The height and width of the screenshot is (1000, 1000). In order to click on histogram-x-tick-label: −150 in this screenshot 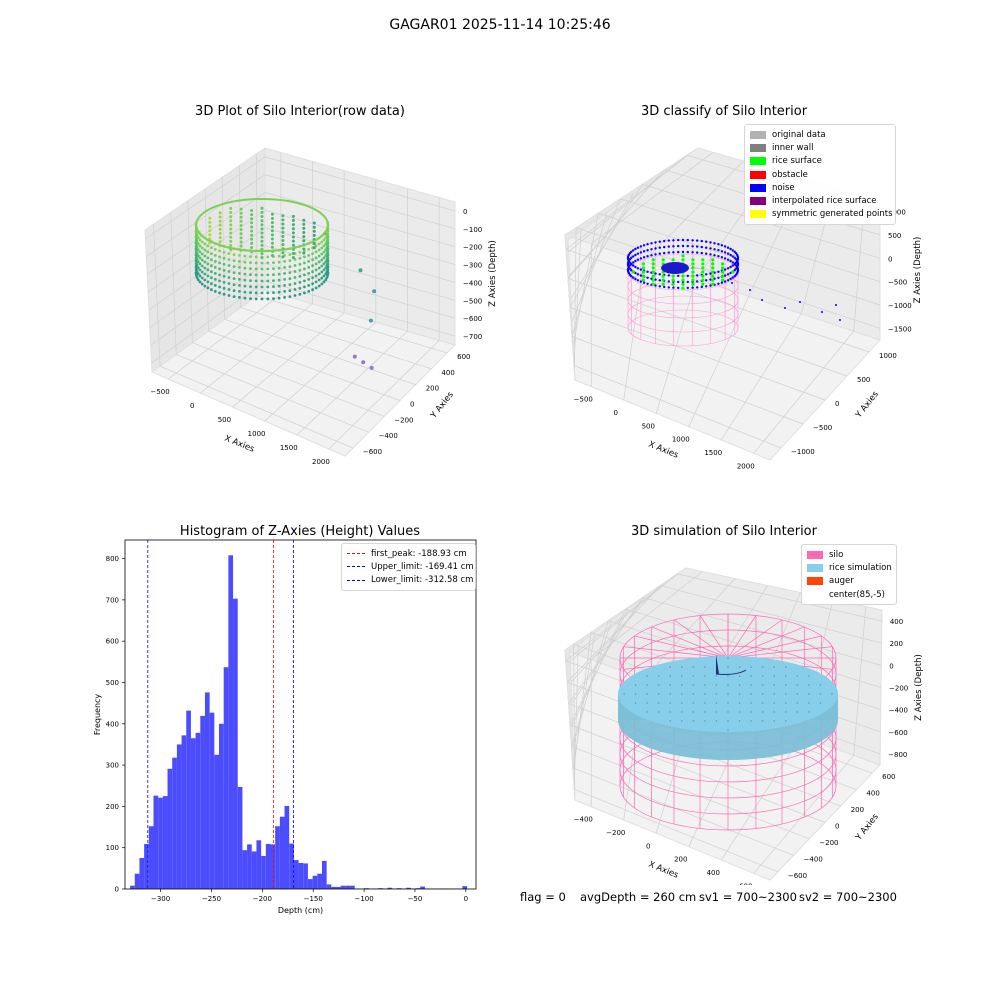, I will do `click(313, 899)`.